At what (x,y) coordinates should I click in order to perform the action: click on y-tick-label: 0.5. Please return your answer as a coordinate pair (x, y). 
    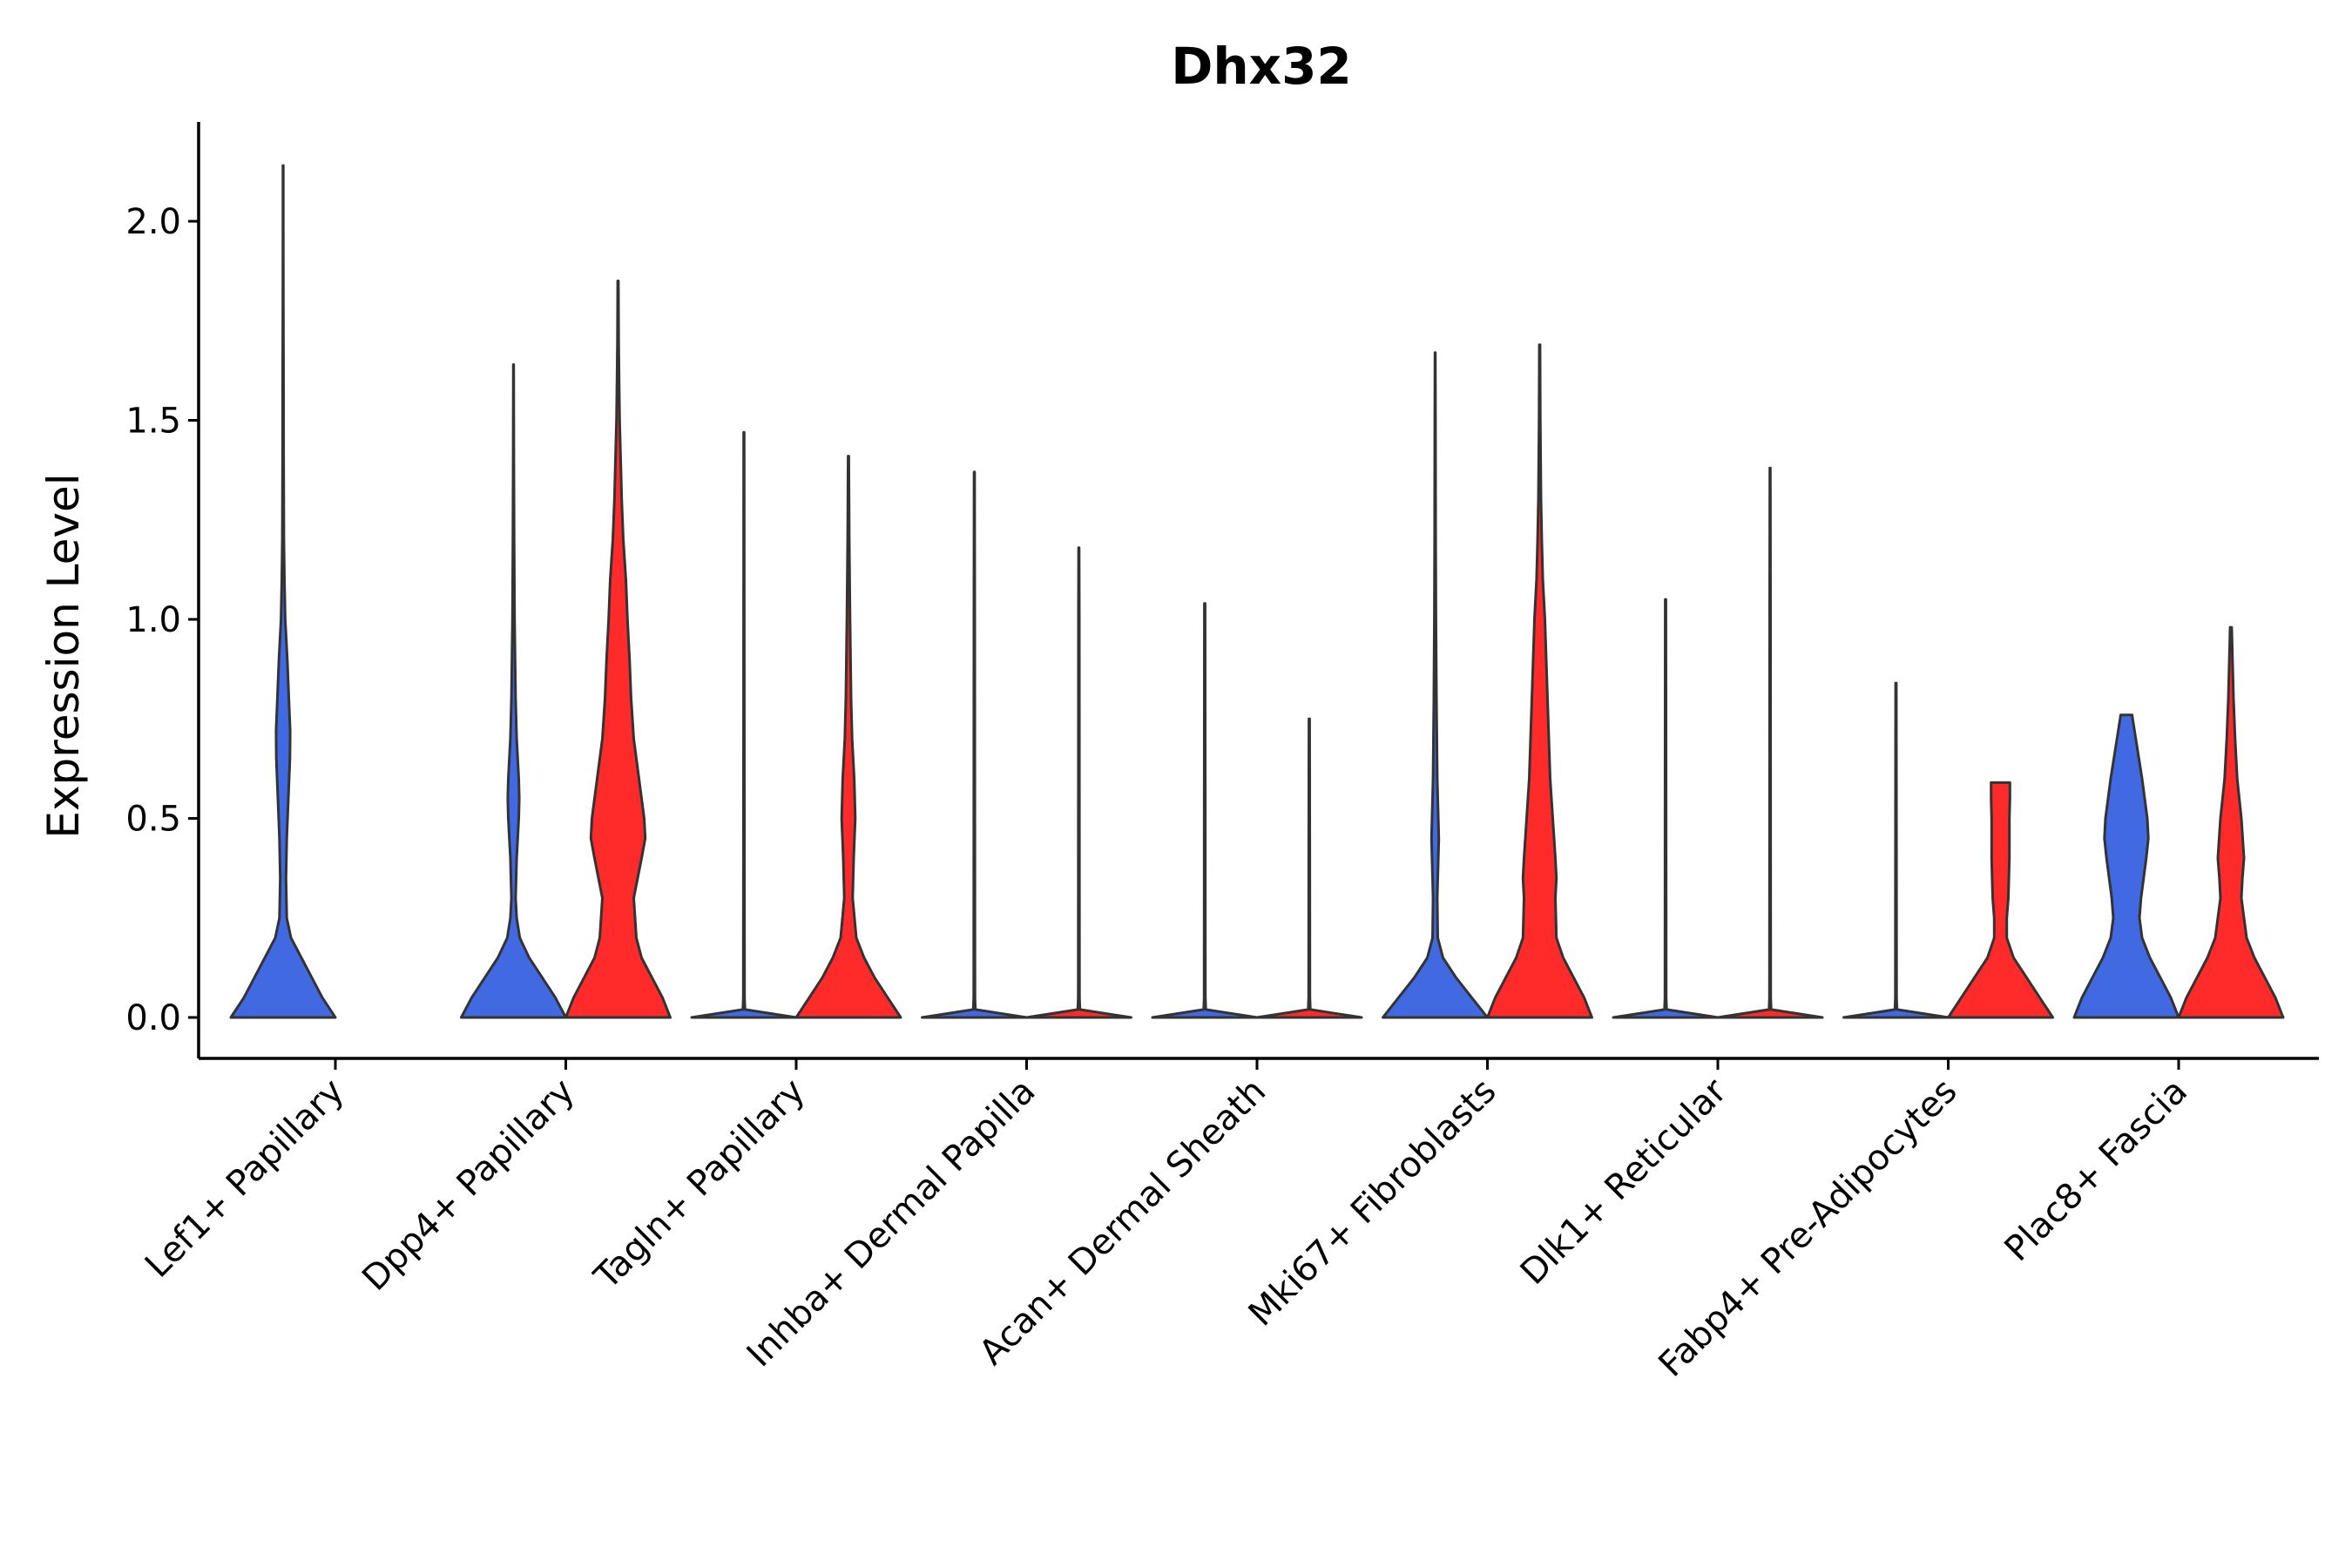
    Looking at the image, I should click on (153, 820).